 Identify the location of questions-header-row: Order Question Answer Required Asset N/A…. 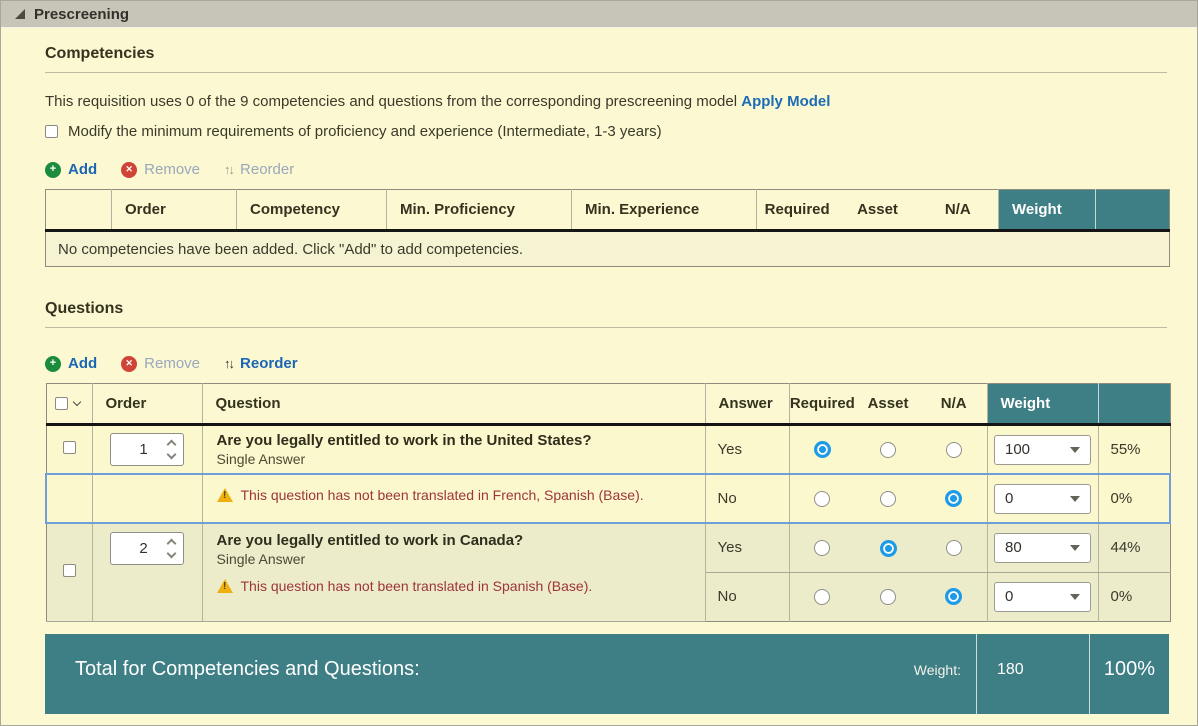
(608, 404).